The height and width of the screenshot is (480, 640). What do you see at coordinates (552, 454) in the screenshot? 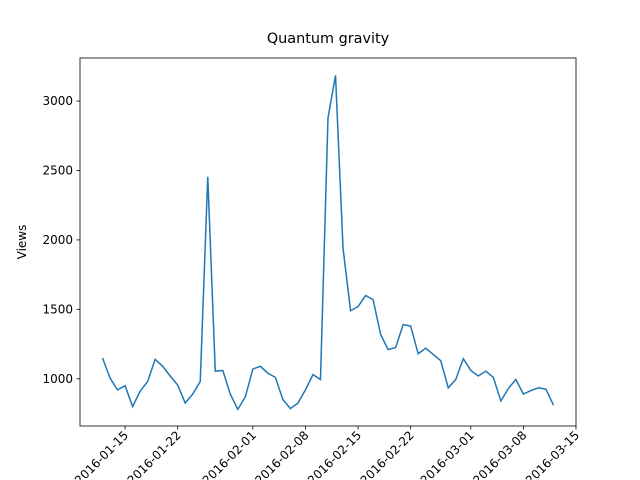
I see `x-tick-label: 2016-03-15` at bounding box center [552, 454].